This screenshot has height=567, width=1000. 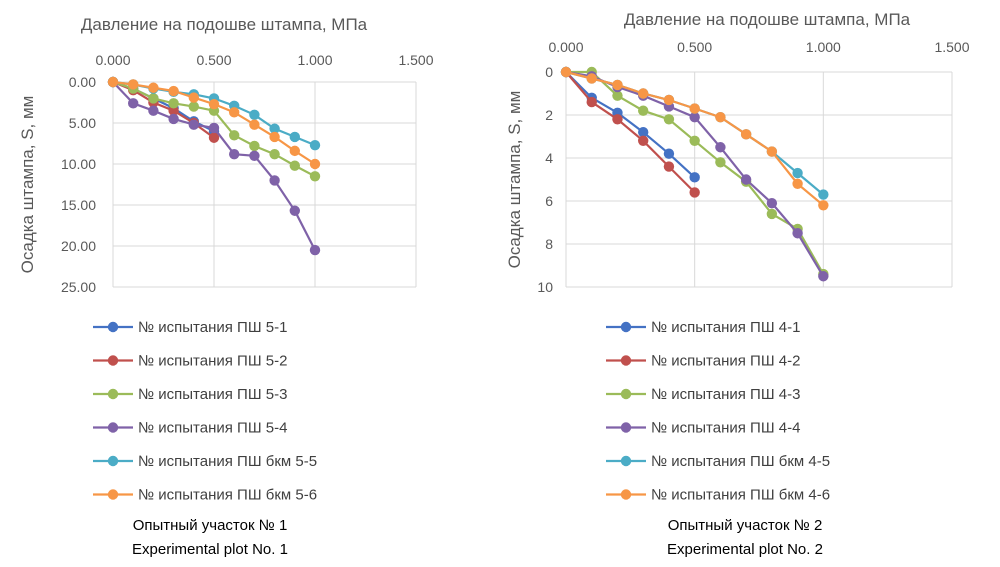 I want to click on legend-label: № испытания ПШ 5-3, so click(x=212, y=394).